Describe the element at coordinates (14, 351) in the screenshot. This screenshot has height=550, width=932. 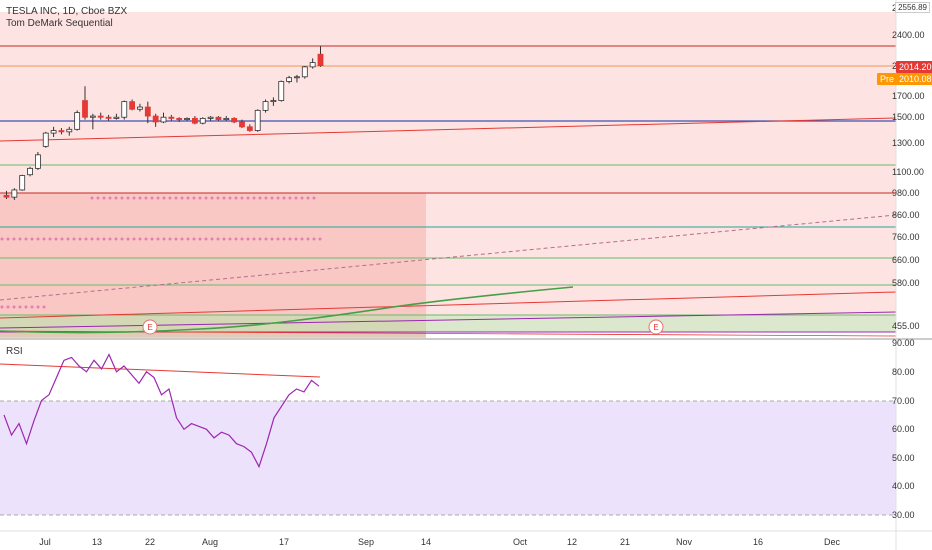
I see `rsi-legend: RSI` at that location.